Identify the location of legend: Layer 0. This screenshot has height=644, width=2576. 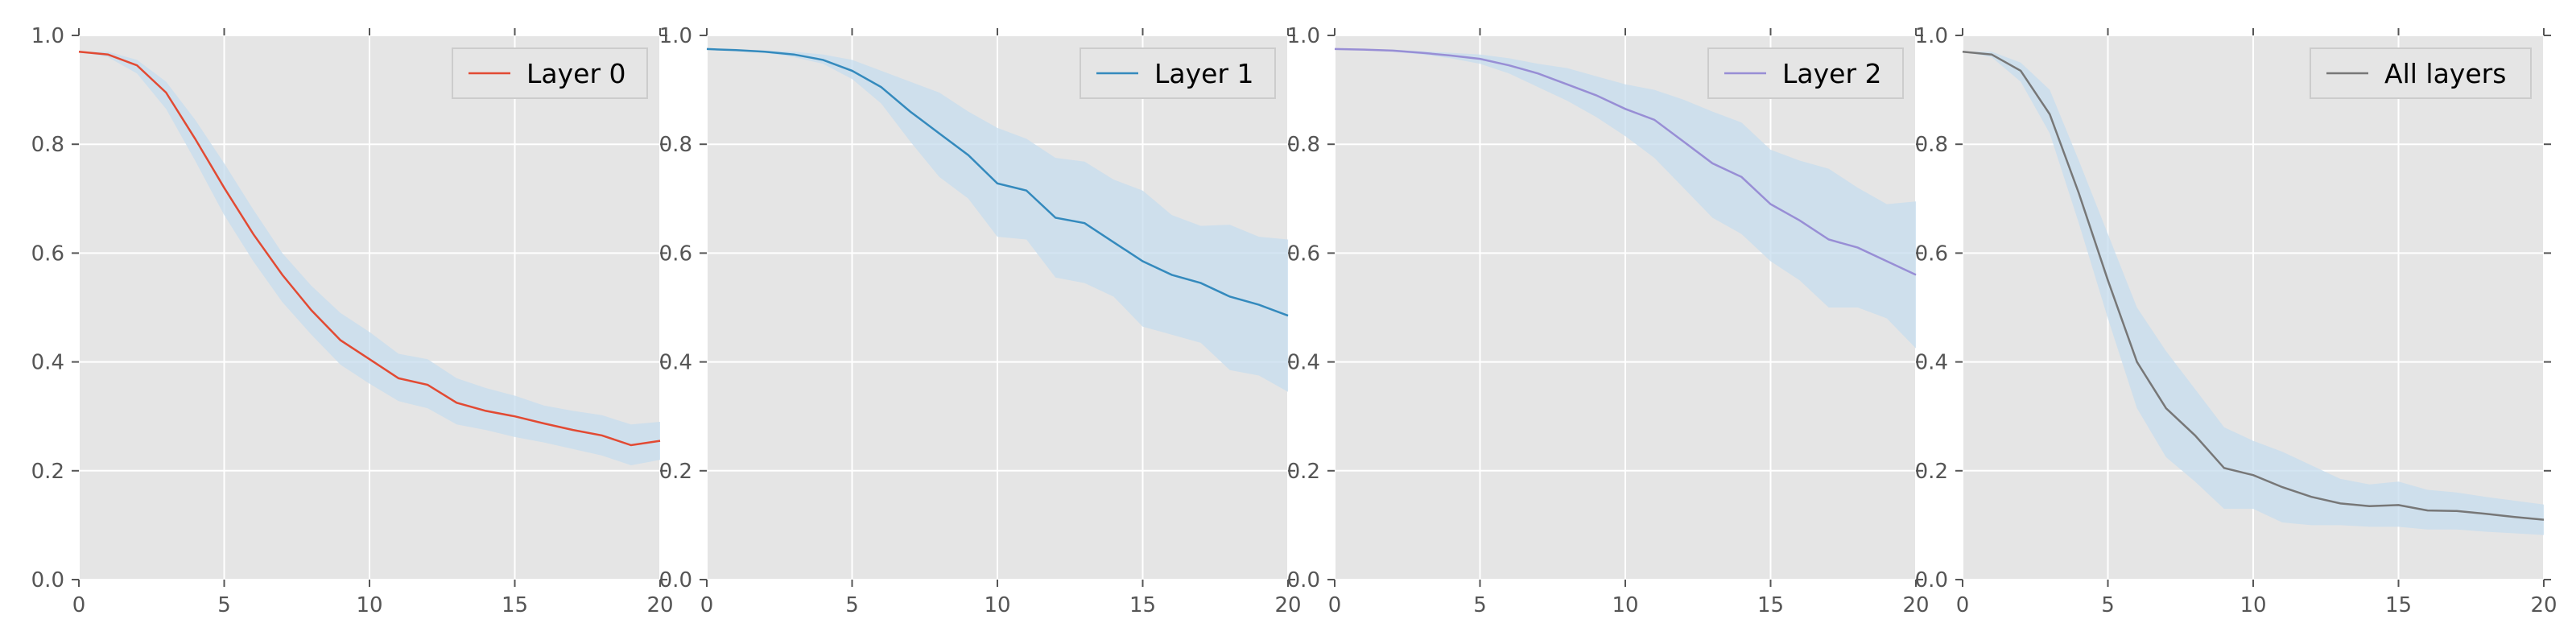
(550, 73).